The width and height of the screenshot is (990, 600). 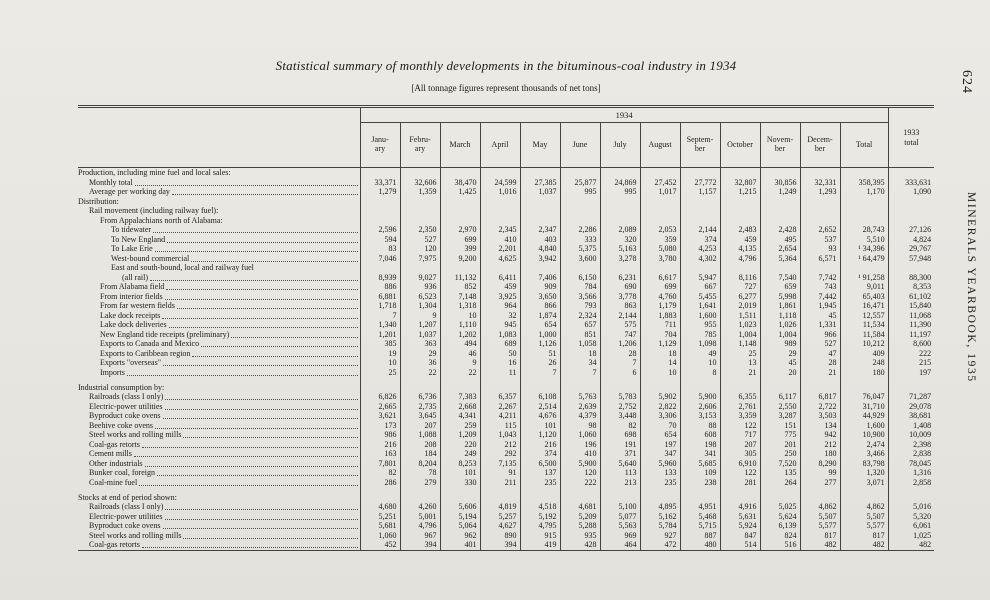 What do you see at coordinates (819, 182) in the screenshot?
I see `value-cell: 32,331` at bounding box center [819, 182].